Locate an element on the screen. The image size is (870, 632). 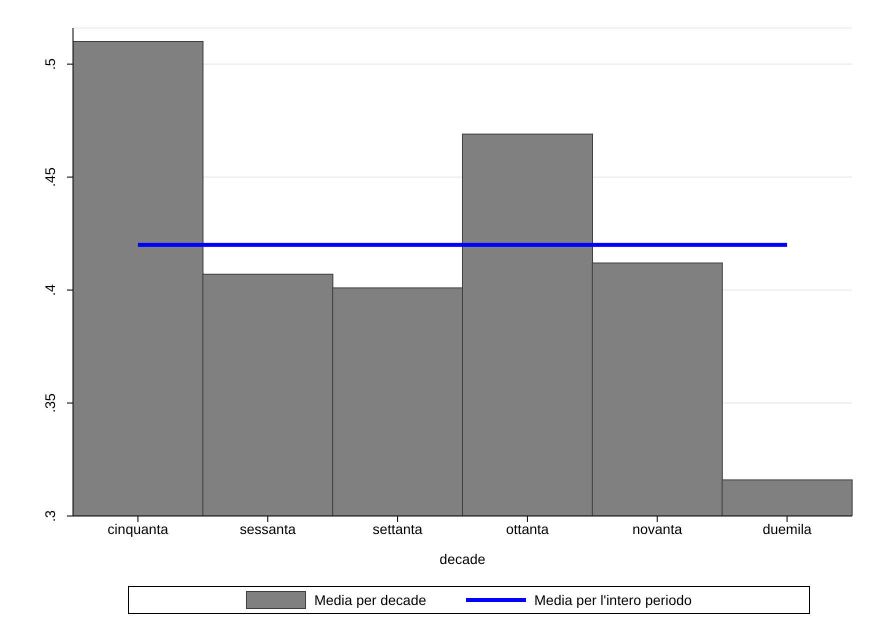
y-tick-label: .45 is located at coordinates (50, 177).